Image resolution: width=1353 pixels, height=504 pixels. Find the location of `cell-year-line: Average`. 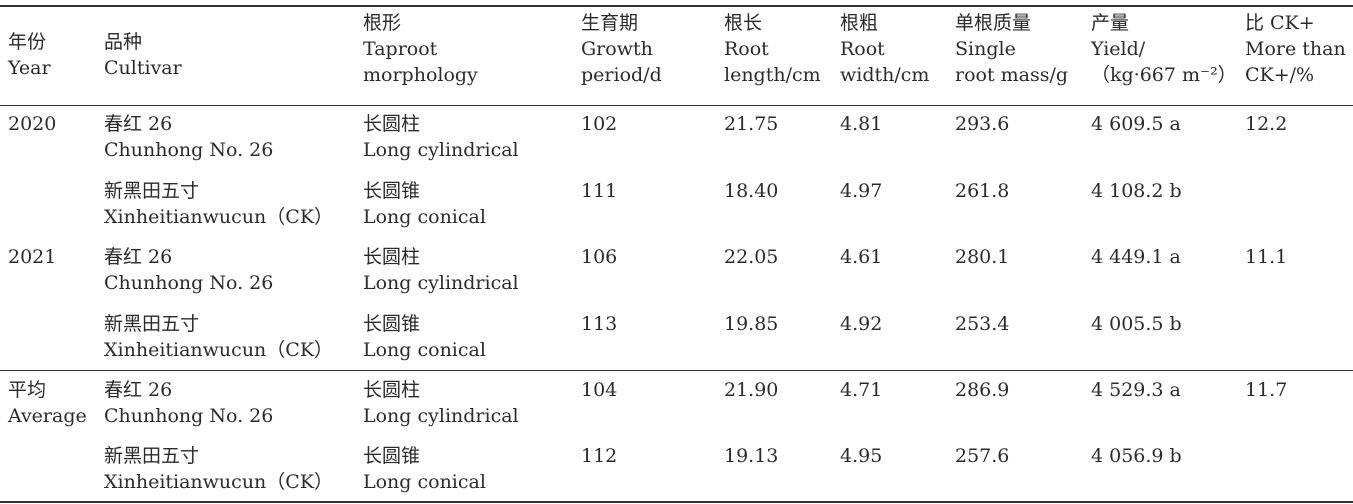

cell-year-line: Average is located at coordinates (47, 416).